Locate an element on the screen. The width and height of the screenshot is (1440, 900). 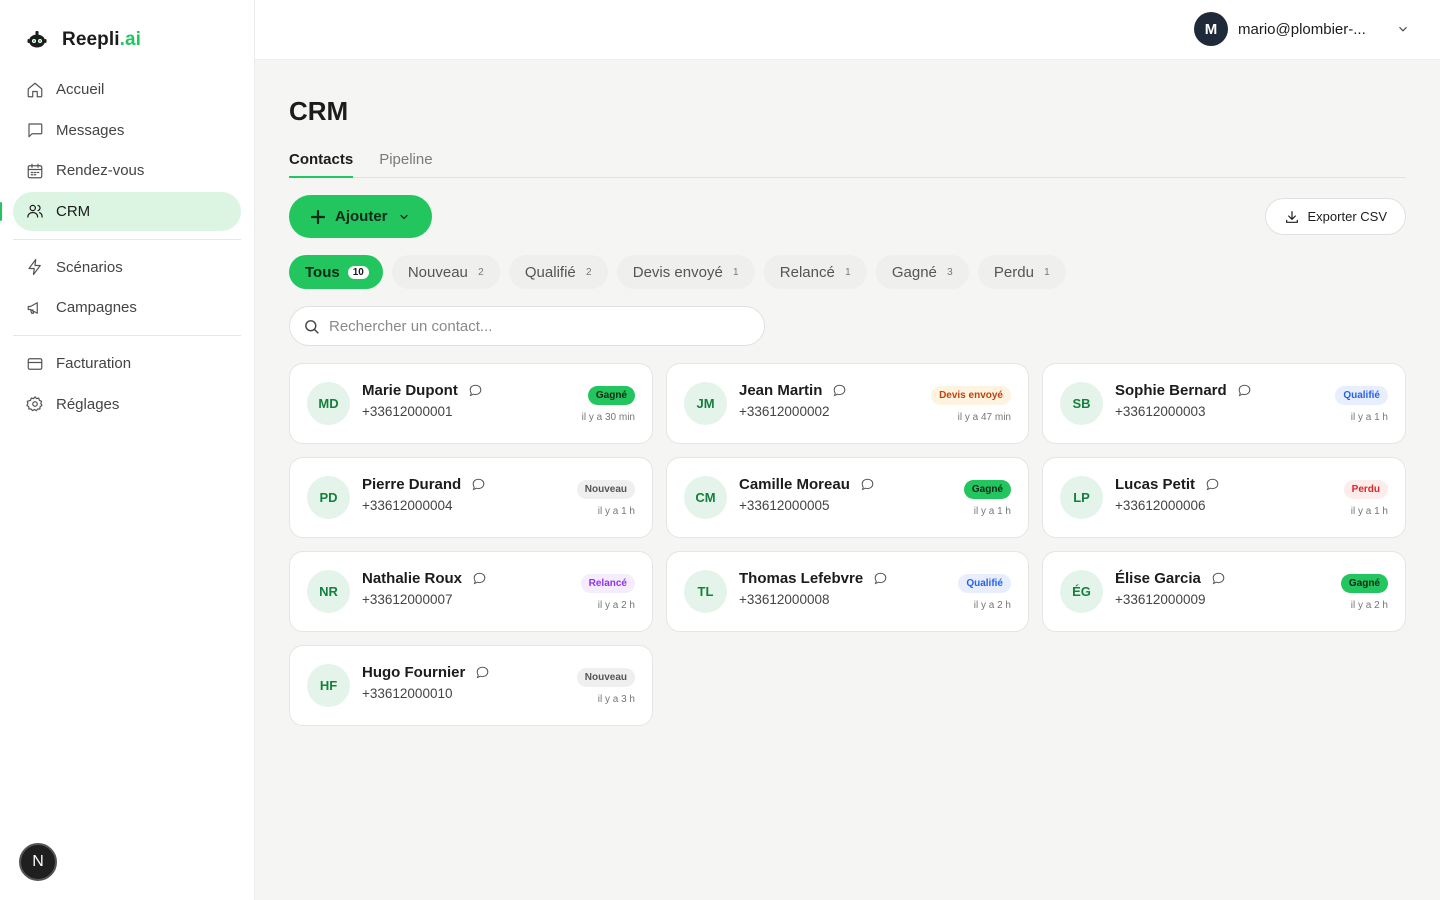
sidebar-item-label: Réglages is located at coordinates (88, 404).